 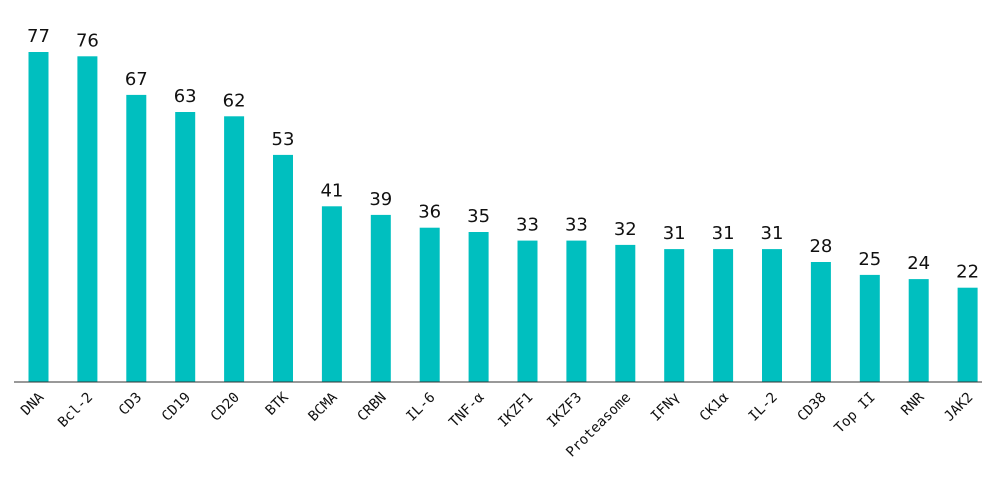 I want to click on value-label-18: 24, so click(x=918, y=263).